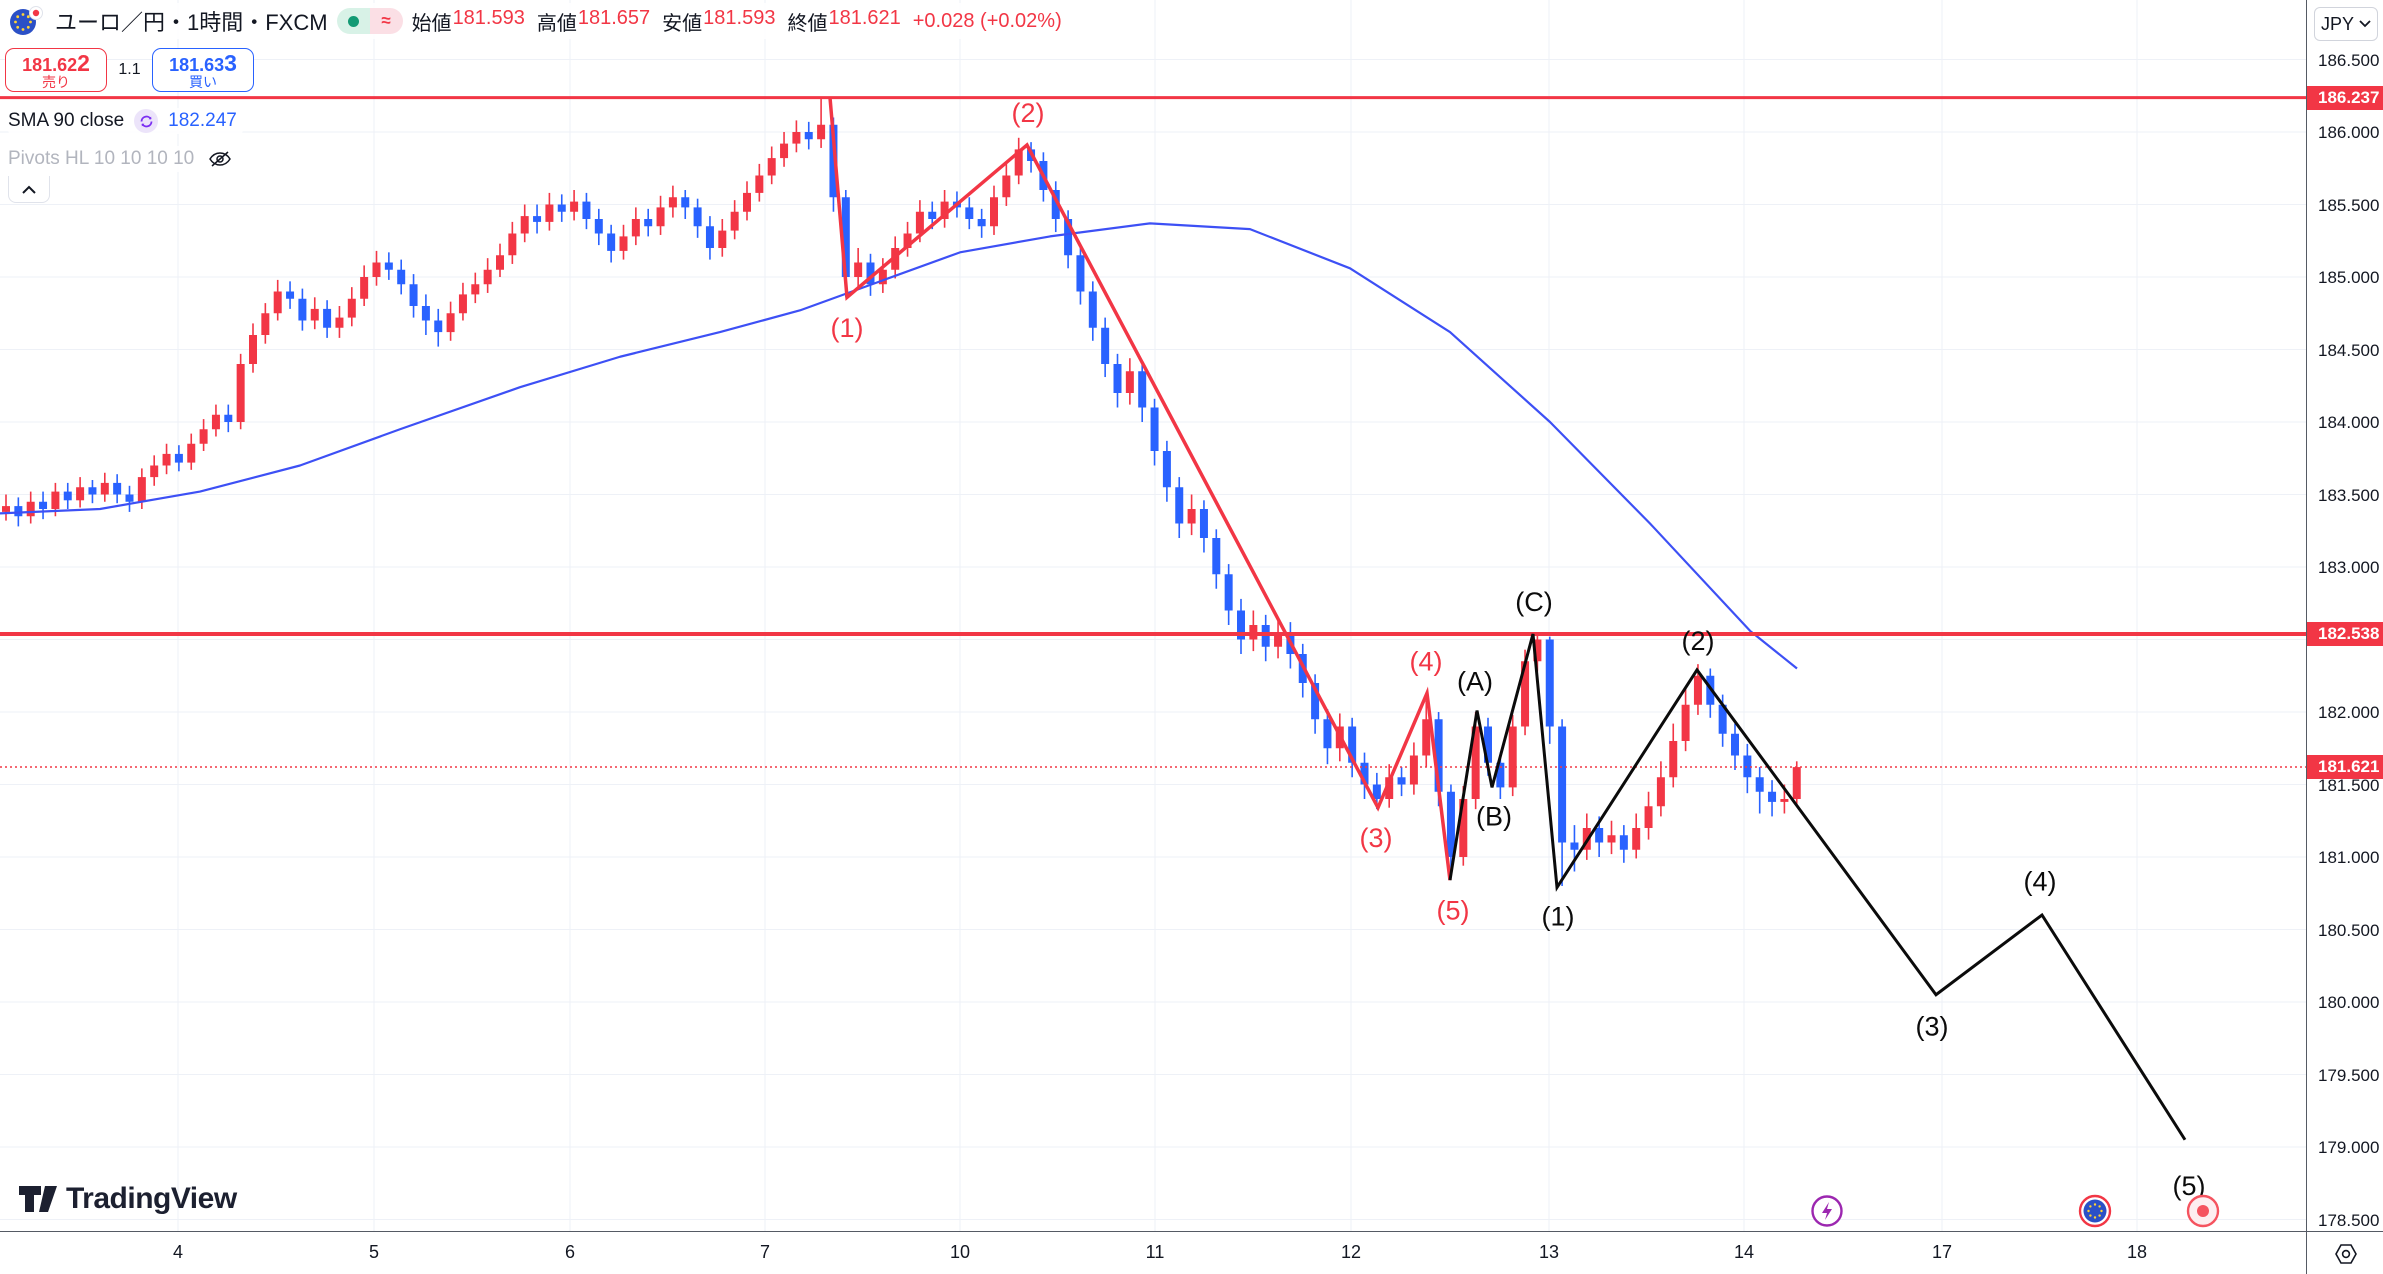 Image resolution: width=2383 pixels, height=1274 pixels. I want to click on red-wave-label: (2), so click(1028, 113).